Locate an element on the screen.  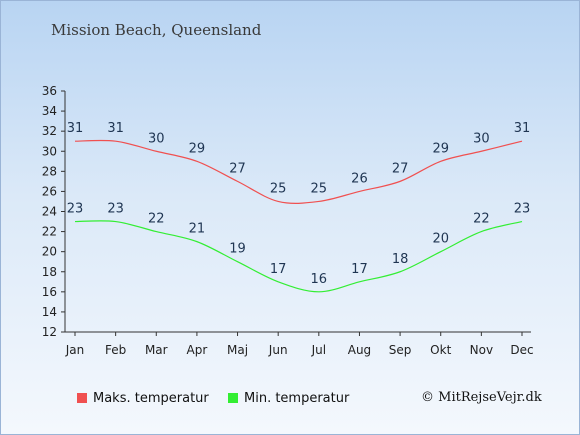
series-line-max is located at coordinates (298, 171).